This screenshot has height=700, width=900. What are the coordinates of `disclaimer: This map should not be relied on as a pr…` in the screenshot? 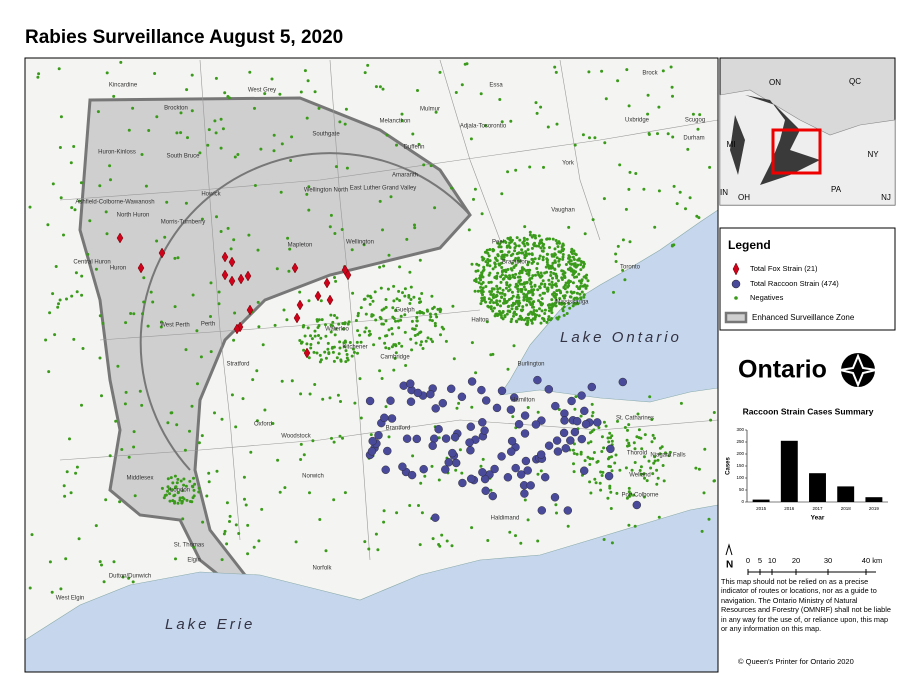 It's located at (806, 605).